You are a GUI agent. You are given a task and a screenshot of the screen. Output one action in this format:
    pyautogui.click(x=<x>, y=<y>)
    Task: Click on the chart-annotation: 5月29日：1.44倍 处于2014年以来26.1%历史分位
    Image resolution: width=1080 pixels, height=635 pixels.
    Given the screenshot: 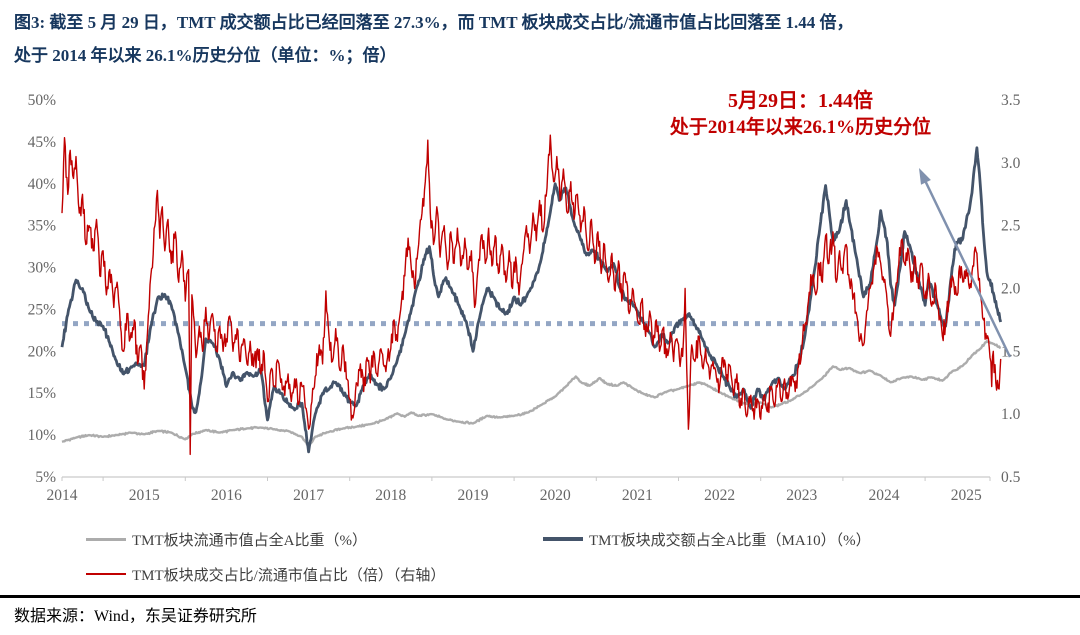 What is the action you would take?
    pyautogui.click(x=800, y=115)
    